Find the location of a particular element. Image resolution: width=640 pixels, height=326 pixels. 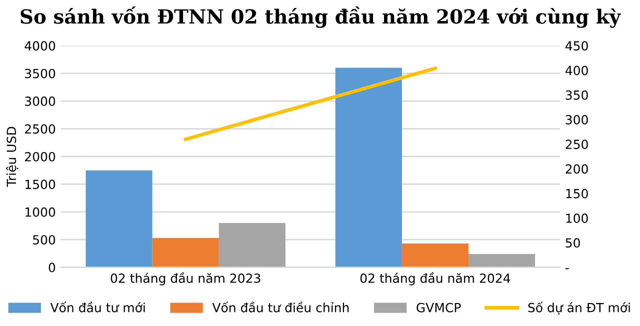

y2-tick-label: 250 is located at coordinates (577, 145).